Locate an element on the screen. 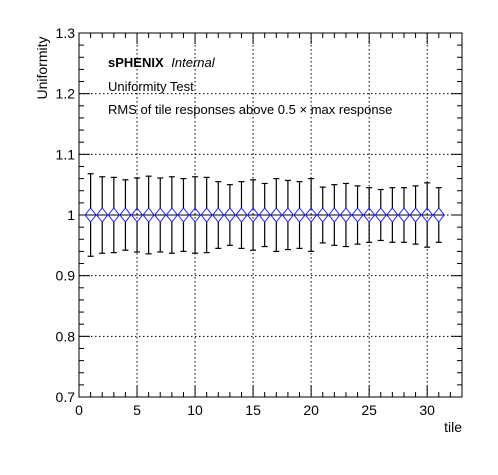 The width and height of the screenshot is (498, 475). x-tick-label: 0 is located at coordinates (79, 410).